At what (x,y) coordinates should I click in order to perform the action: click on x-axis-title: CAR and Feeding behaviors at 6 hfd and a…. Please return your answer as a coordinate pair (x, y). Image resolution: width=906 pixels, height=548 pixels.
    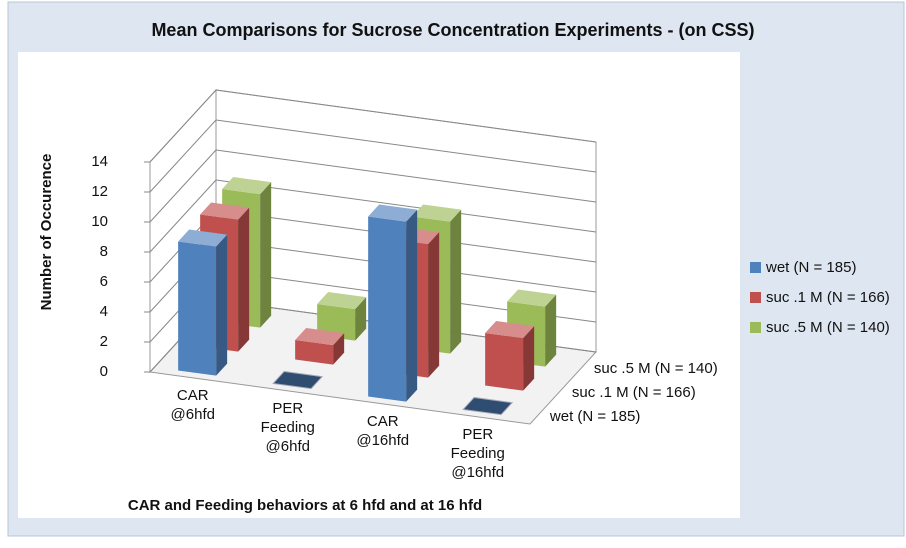
    Looking at the image, I should click on (305, 505).